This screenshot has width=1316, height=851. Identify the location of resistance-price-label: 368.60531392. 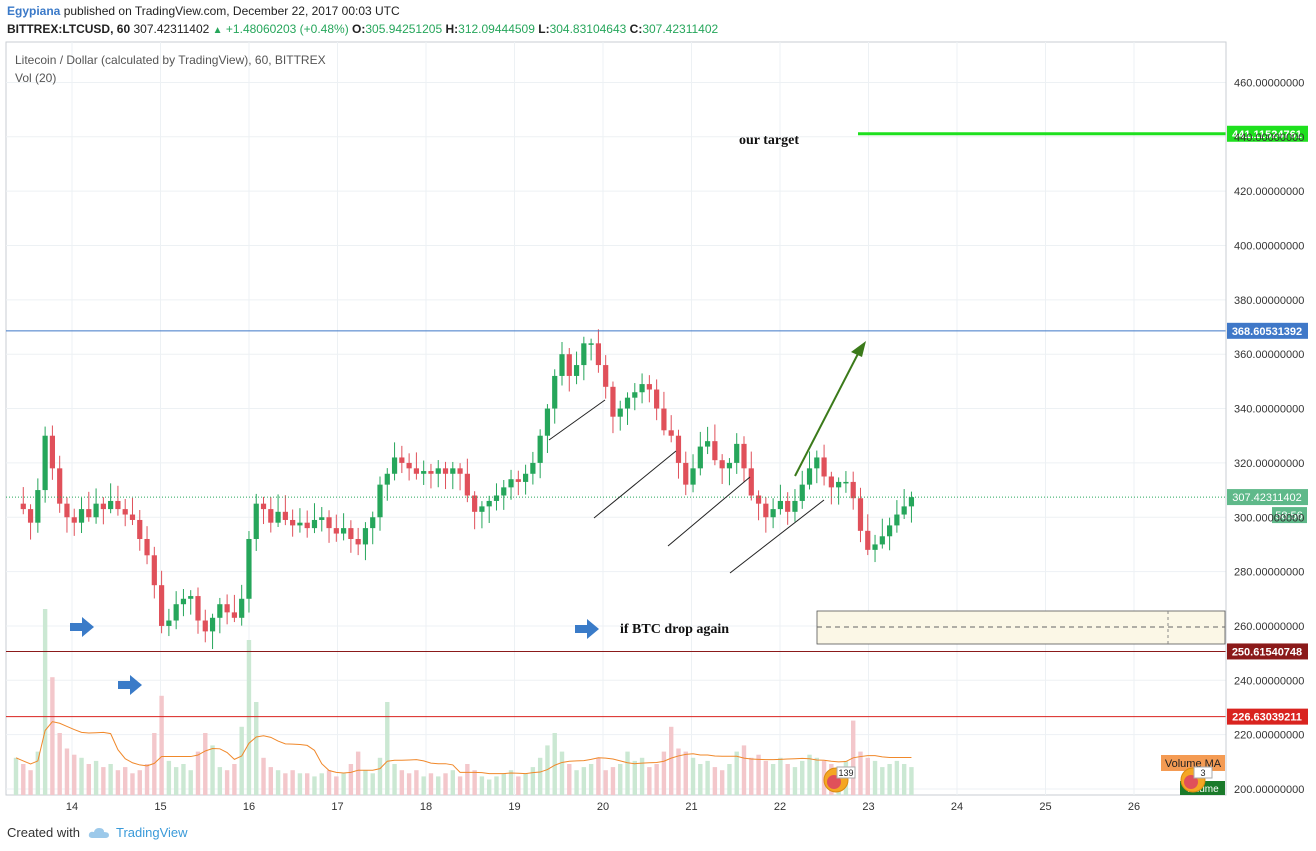
(1267, 332).